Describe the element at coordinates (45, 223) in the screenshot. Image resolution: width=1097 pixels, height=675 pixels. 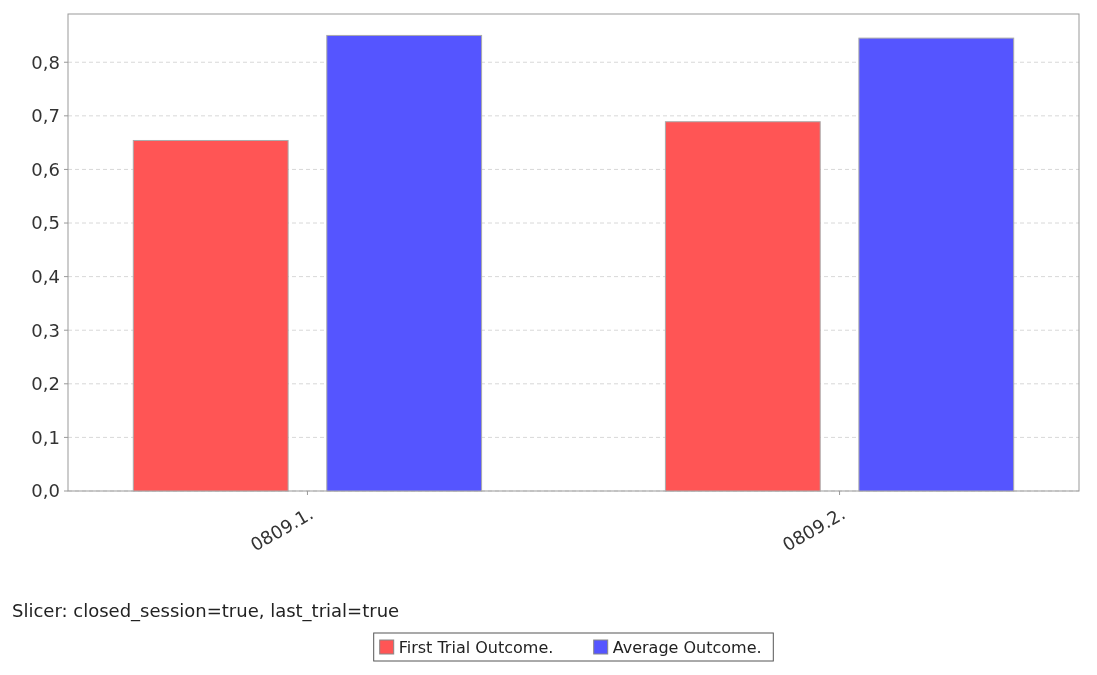
I see `y-tick-label: 0,5` at that location.